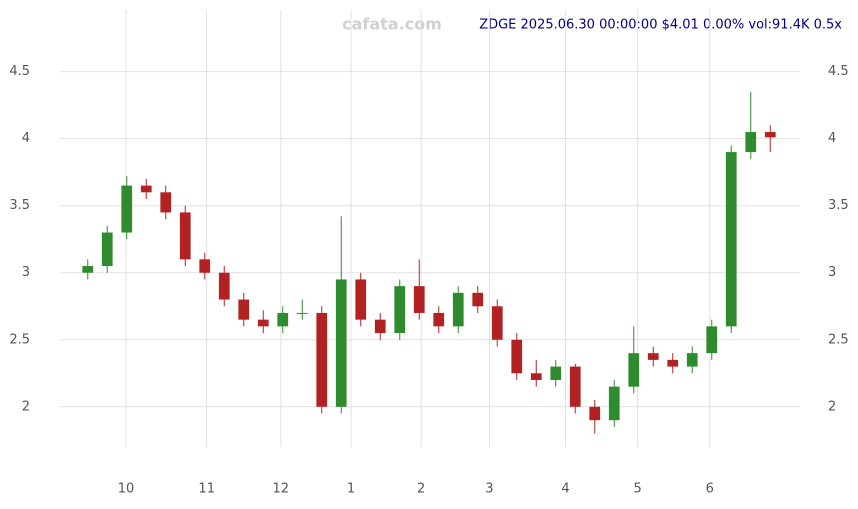 This screenshot has width=858, height=509. Describe the element at coordinates (638, 489) in the screenshot. I see `x-tick-label: 5` at that location.